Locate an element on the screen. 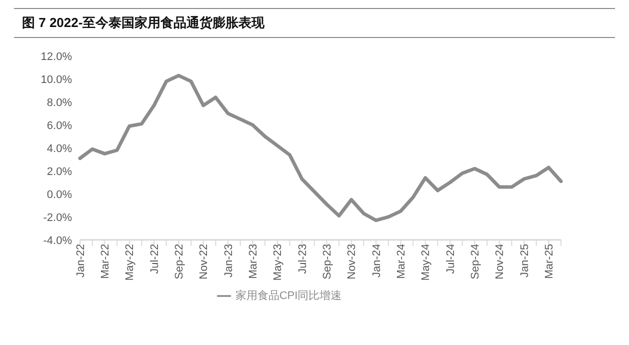 This screenshot has height=345, width=629. chart-title: 图 7 2022-至今泰国家用食品通货膨胀表现 is located at coordinates (314, 23).